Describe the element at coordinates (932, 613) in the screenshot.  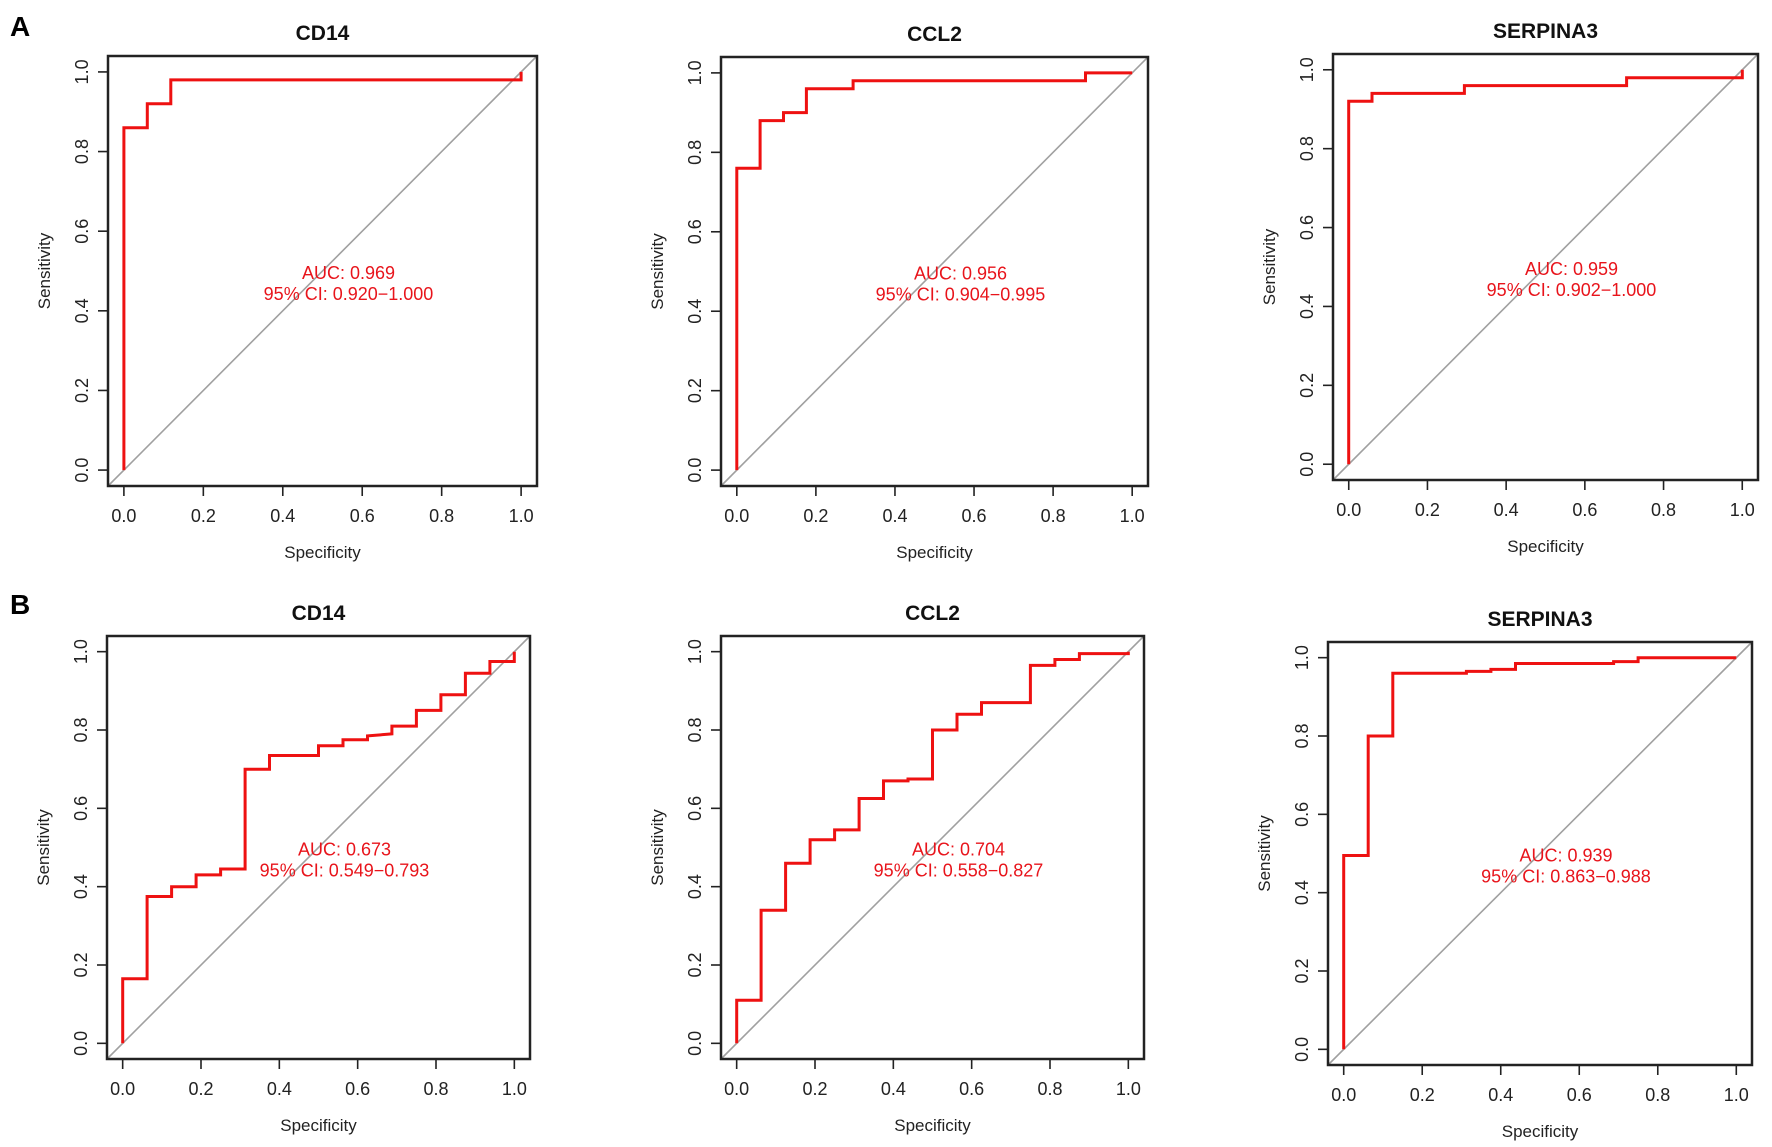
I see `chart-title: CCL2` at that location.